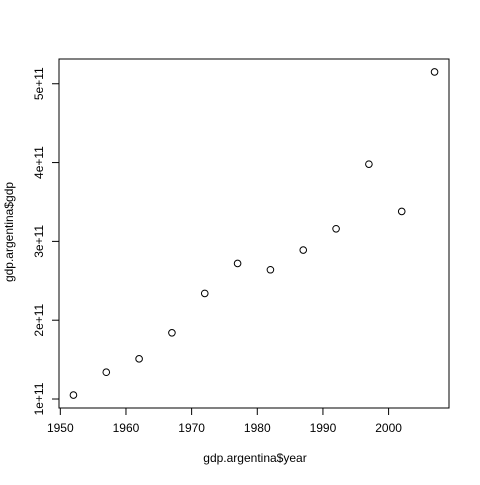 This screenshot has width=480, height=485. I want to click on x-tick-label: 2000, so click(388, 428).